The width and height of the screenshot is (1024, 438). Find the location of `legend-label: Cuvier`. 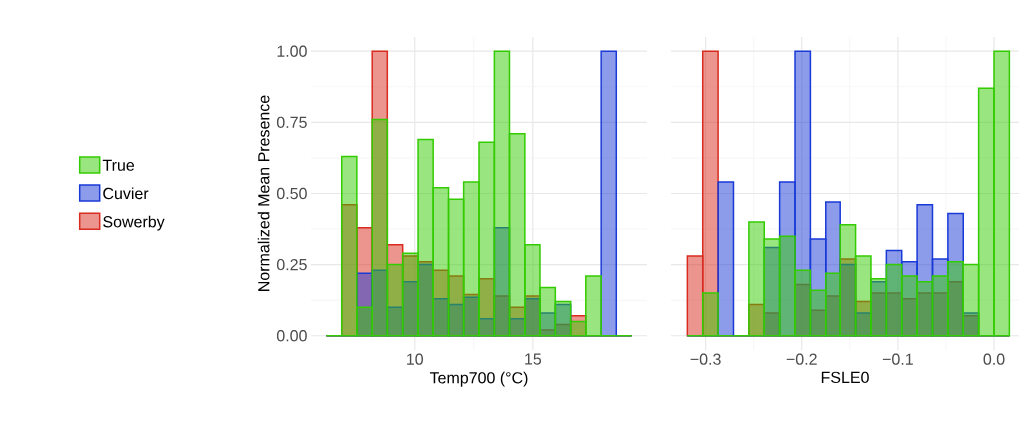

legend-label: Cuvier is located at coordinates (126, 193).